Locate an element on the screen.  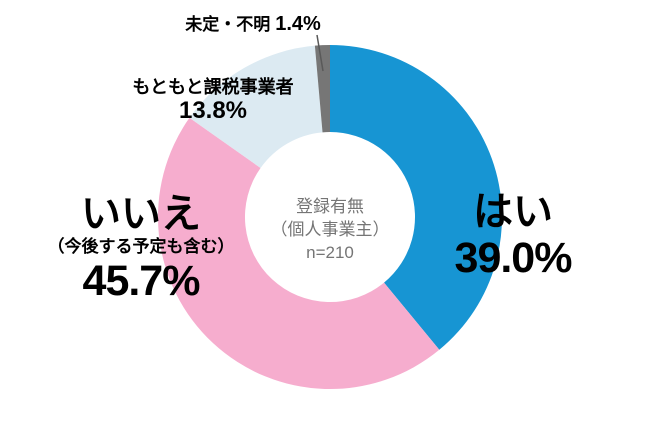
iie-subnote: （今後する予定も含む） is located at coordinates (141, 246).